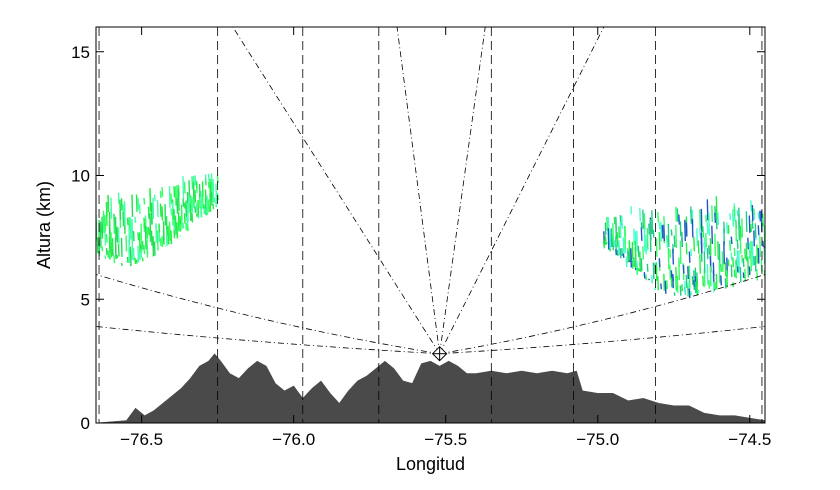 The image size is (840, 490). I want to click on terrain-area, so click(430, 388).